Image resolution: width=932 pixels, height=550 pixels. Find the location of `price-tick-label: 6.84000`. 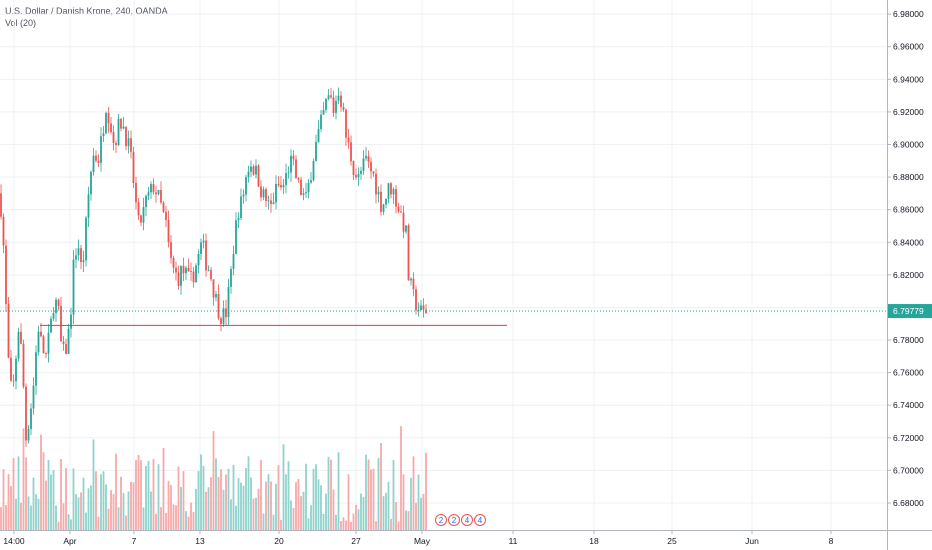

price-tick-label: 6.84000 is located at coordinates (908, 242).